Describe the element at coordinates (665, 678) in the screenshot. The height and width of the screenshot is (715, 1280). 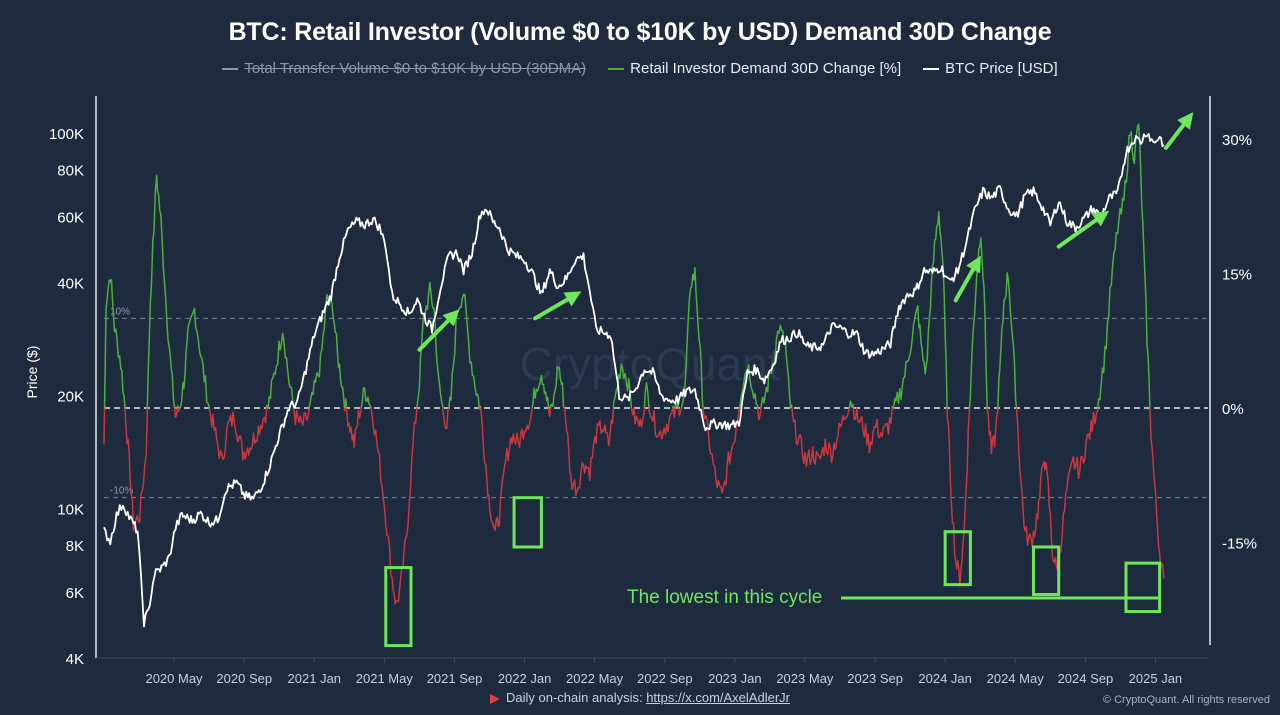
I see `x-tick-label: 2022 Sep` at that location.